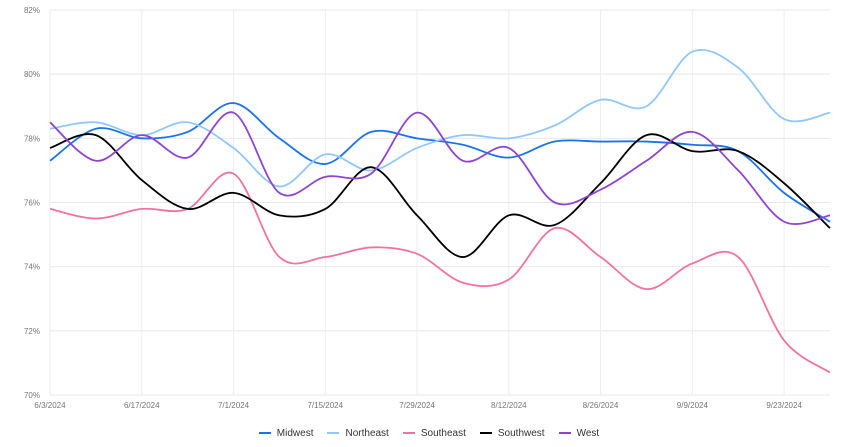 This screenshot has width=858, height=447. Describe the element at coordinates (234, 405) in the screenshot. I see `x-tick-label: 7/1/2024` at that location.